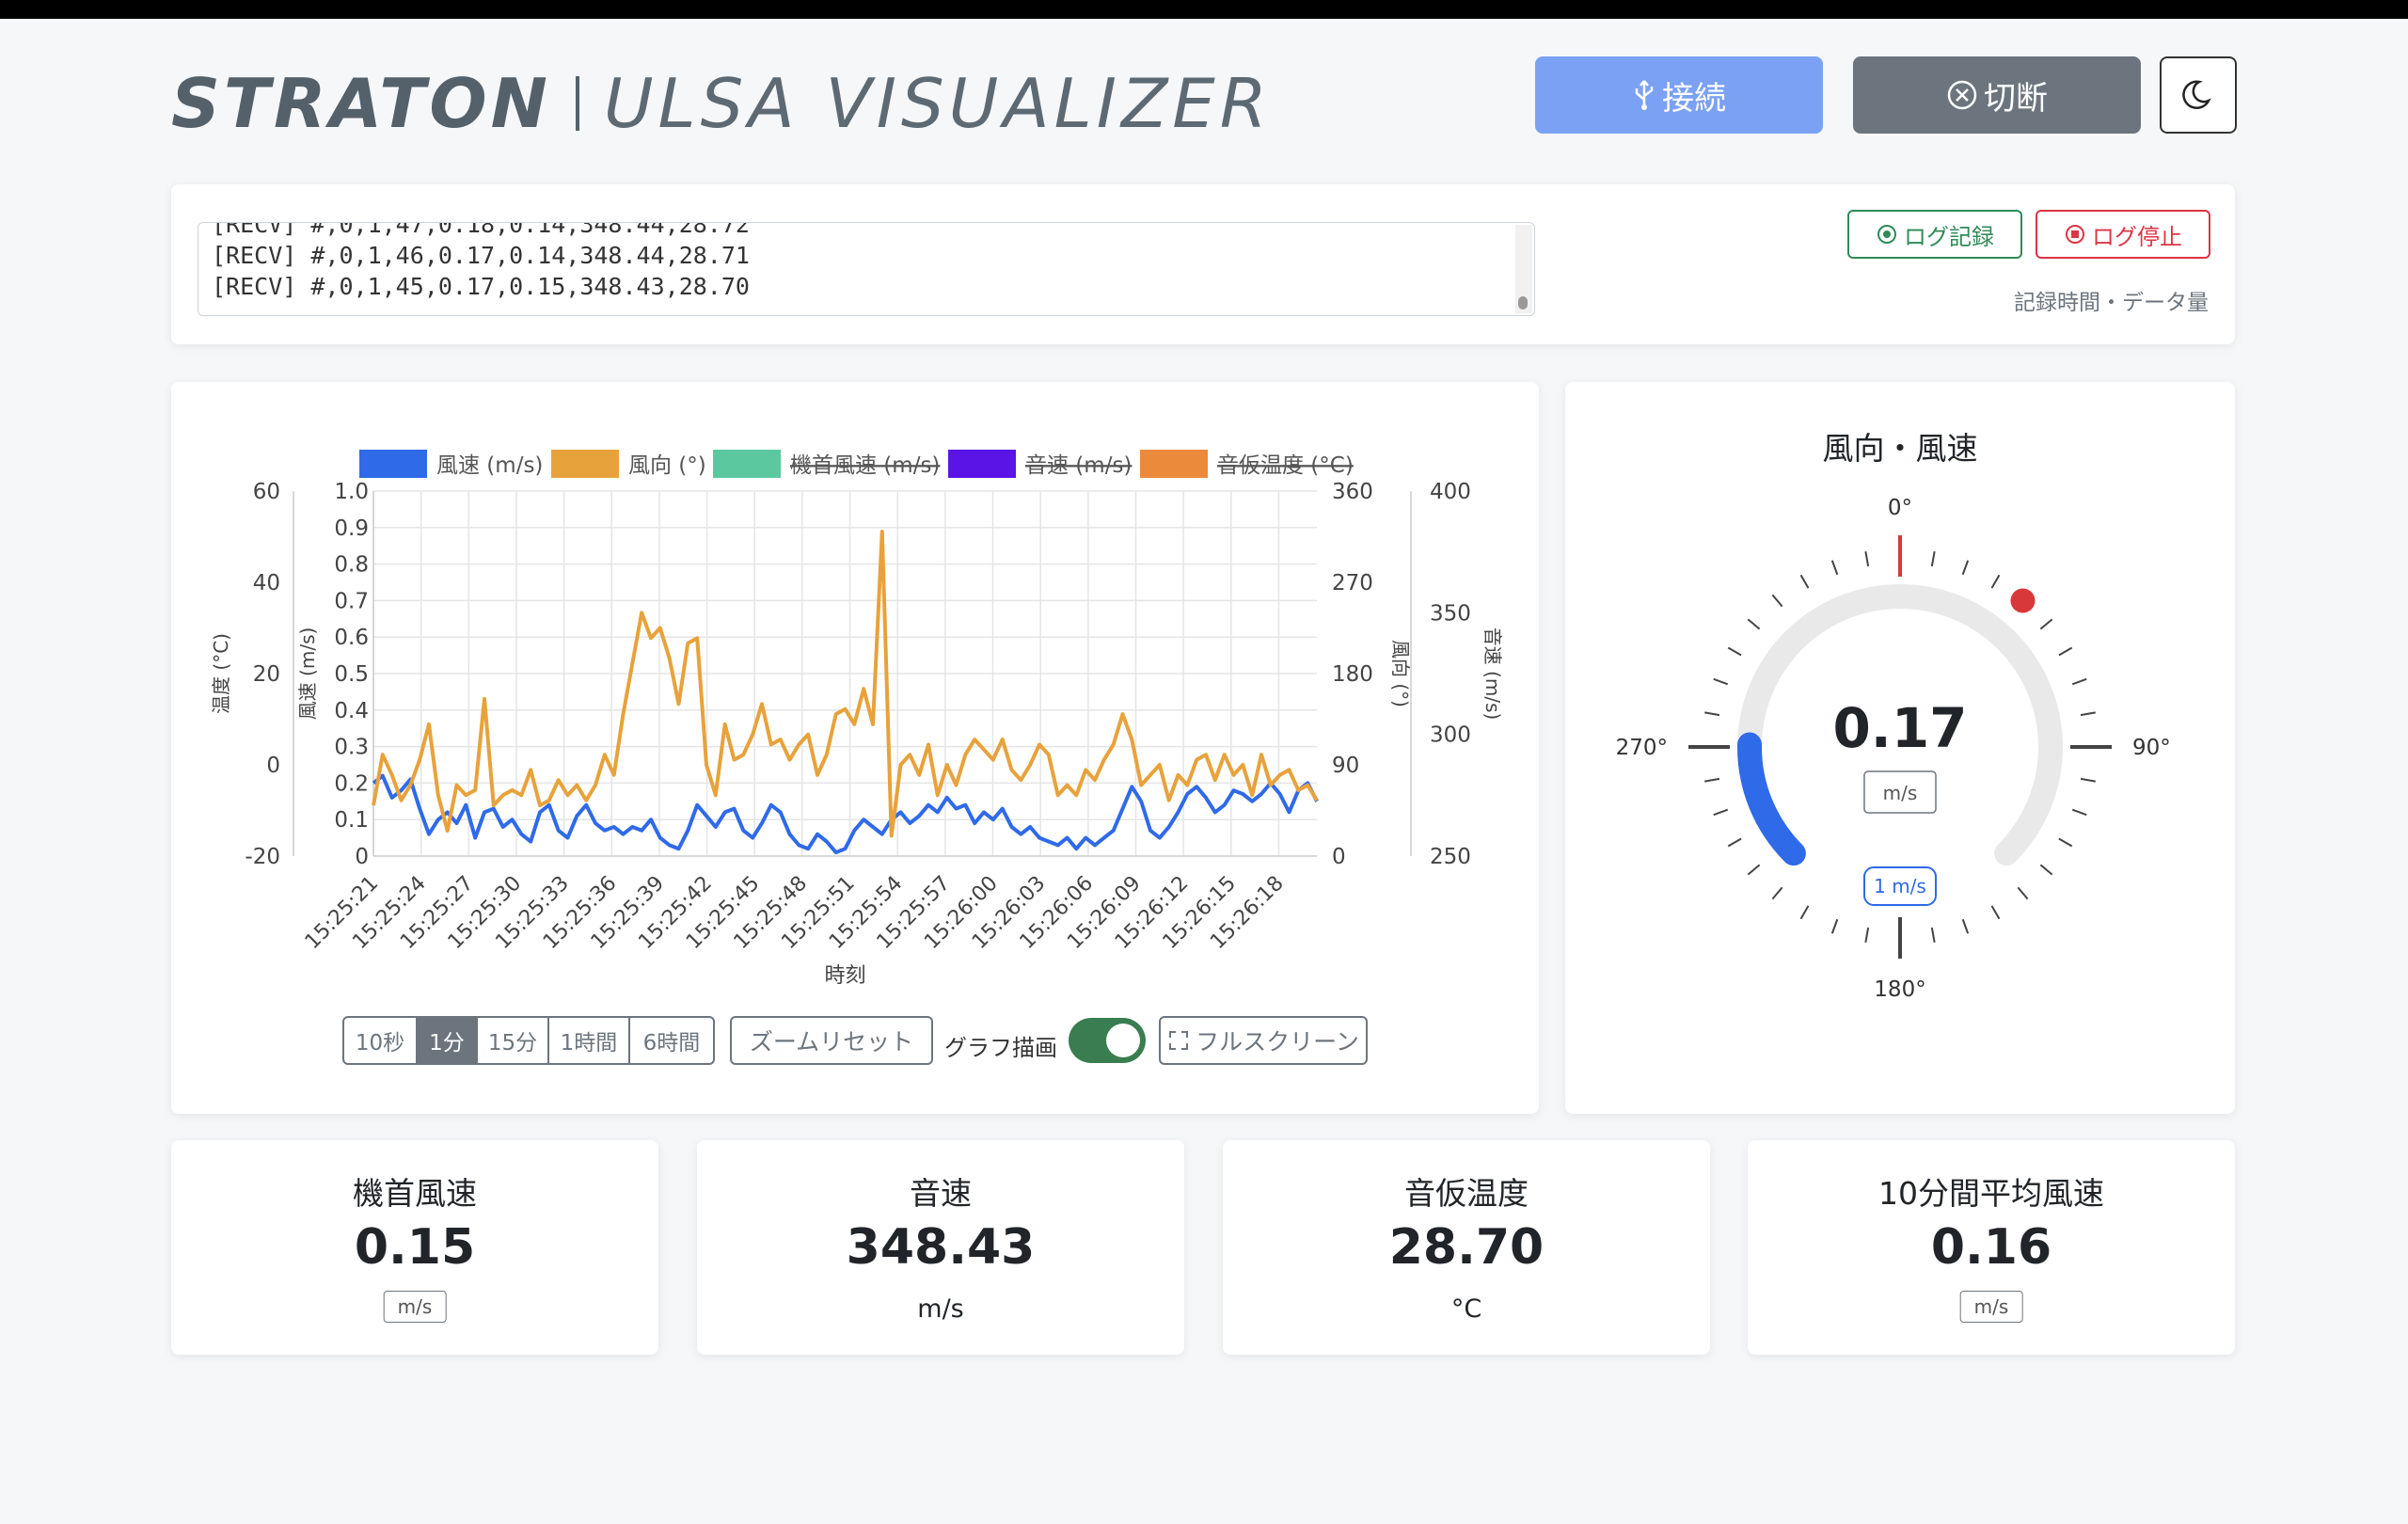 This screenshot has width=2408, height=1524. Describe the element at coordinates (481, 287) in the screenshot. I see `log-line: [RECV] #,0,1,45,0.17,0.15,348.43,28.70` at that location.